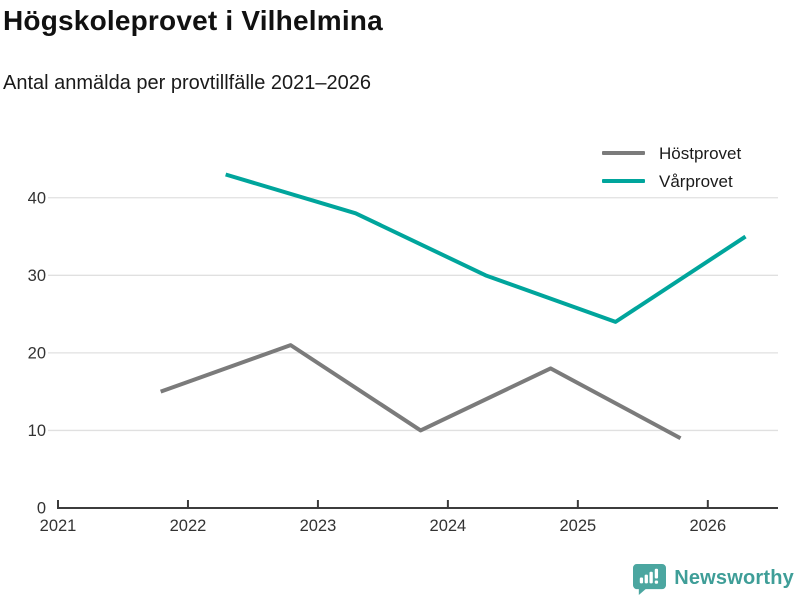 The height and width of the screenshot is (600, 800). I want to click on hostprovet-line-swatch, so click(623, 153).